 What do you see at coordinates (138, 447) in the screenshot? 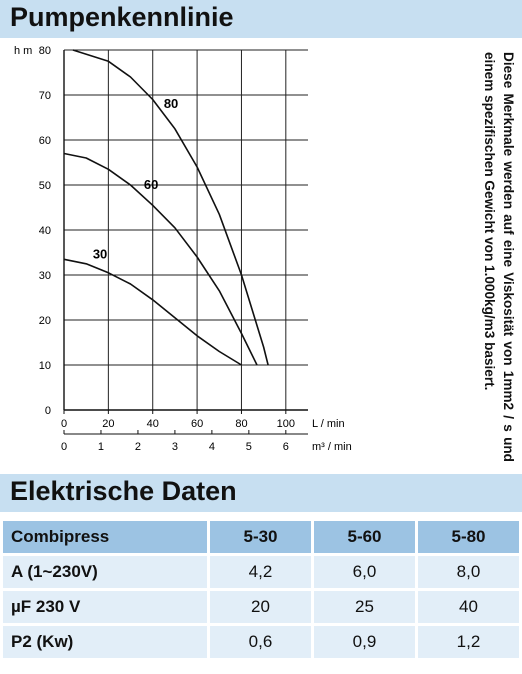
I see `x-tick-label-secondary: 2` at bounding box center [138, 447].